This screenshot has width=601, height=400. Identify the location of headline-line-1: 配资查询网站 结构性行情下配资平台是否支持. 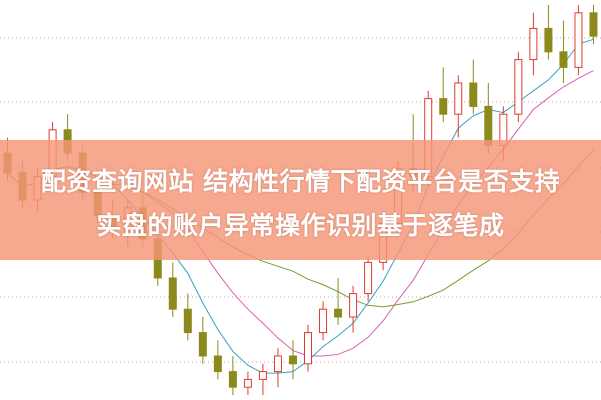
(300, 181).